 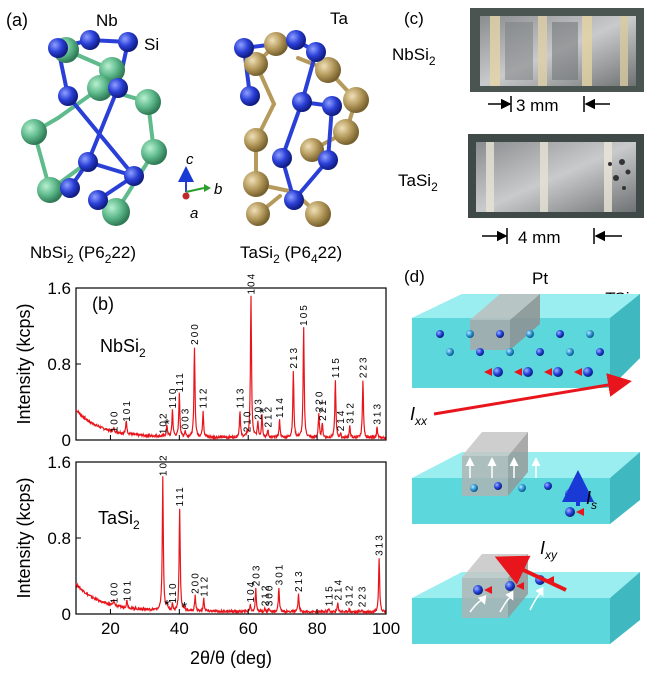 I want to click on y-axis-label-tasi2: Intensity (kcps), so click(x=24, y=537).